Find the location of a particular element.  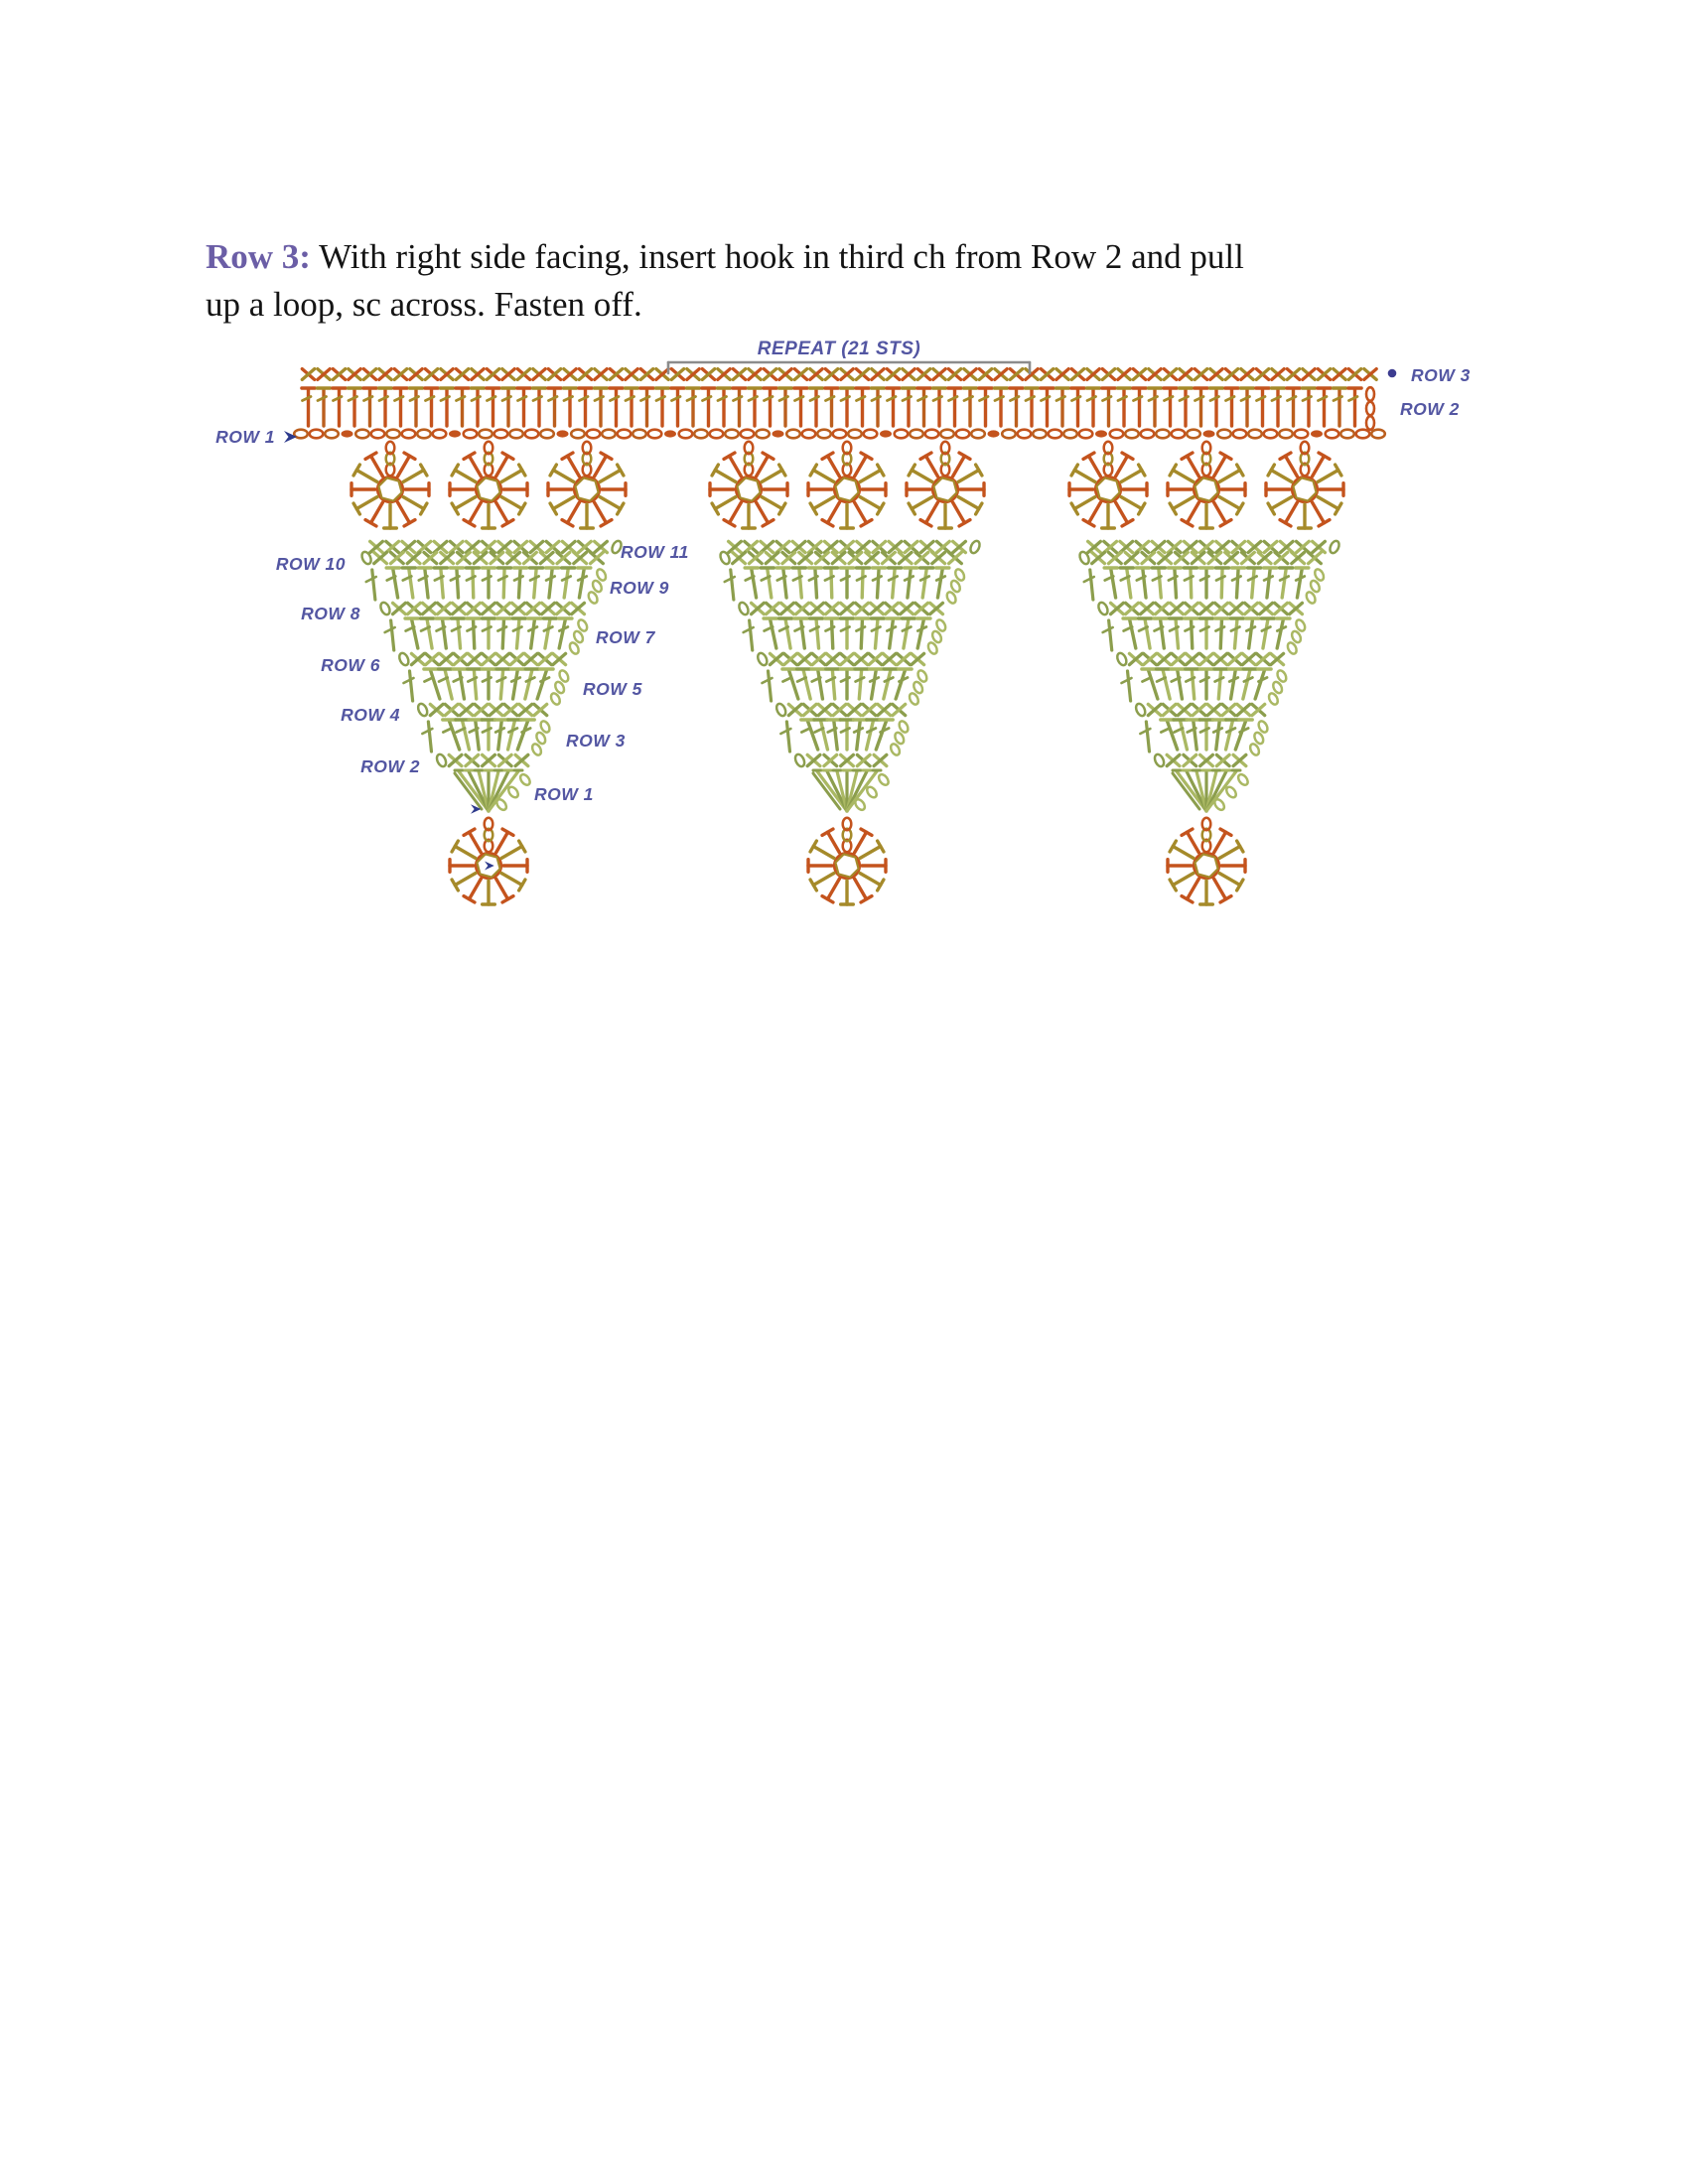

flower-start-arrow-icon is located at coordinates (489, 866).